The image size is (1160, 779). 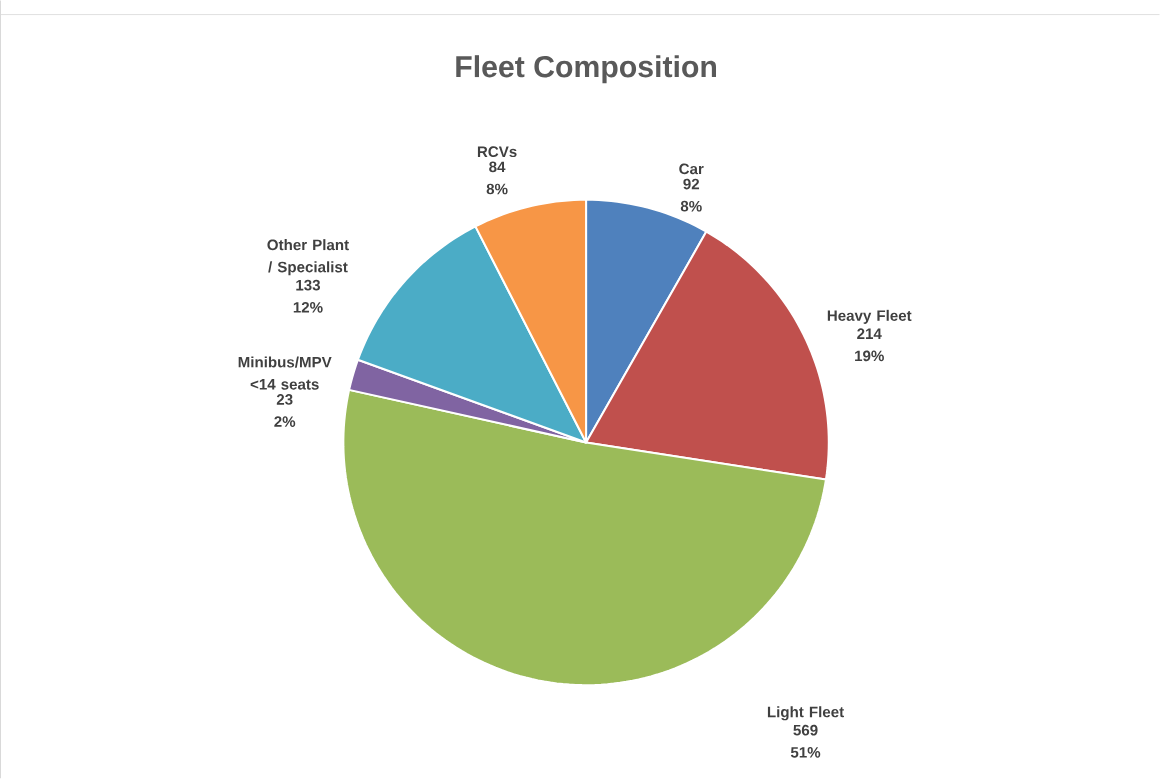 What do you see at coordinates (805, 713) in the screenshot?
I see `slice-label: Light Fleet` at bounding box center [805, 713].